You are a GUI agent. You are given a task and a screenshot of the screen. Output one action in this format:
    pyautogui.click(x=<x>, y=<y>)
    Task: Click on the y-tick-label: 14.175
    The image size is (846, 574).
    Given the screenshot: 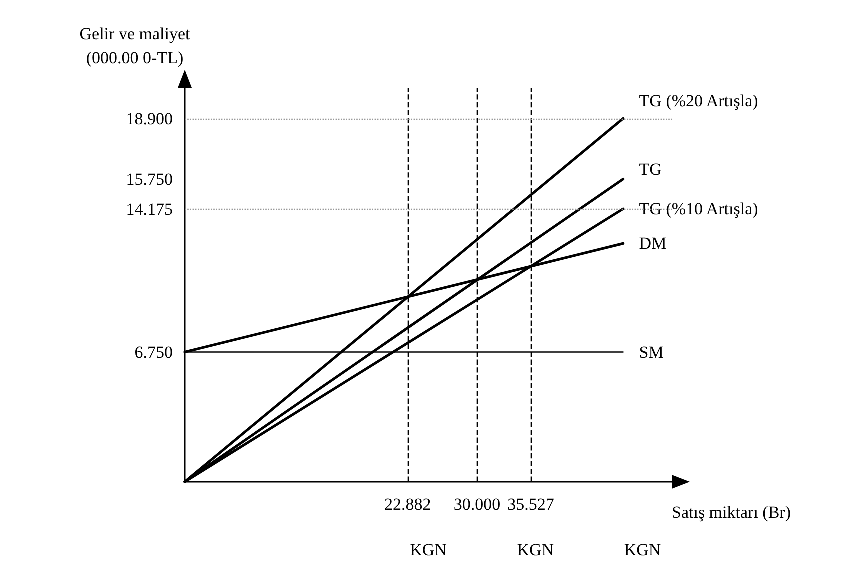 What is the action you would take?
    pyautogui.click(x=149, y=210)
    